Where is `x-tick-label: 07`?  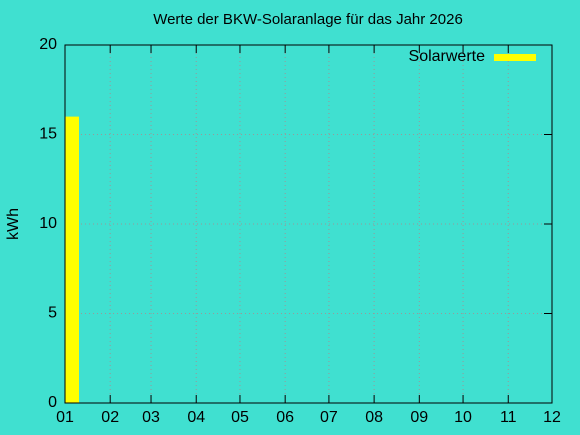
x-tick-label: 07 is located at coordinates (329, 417).